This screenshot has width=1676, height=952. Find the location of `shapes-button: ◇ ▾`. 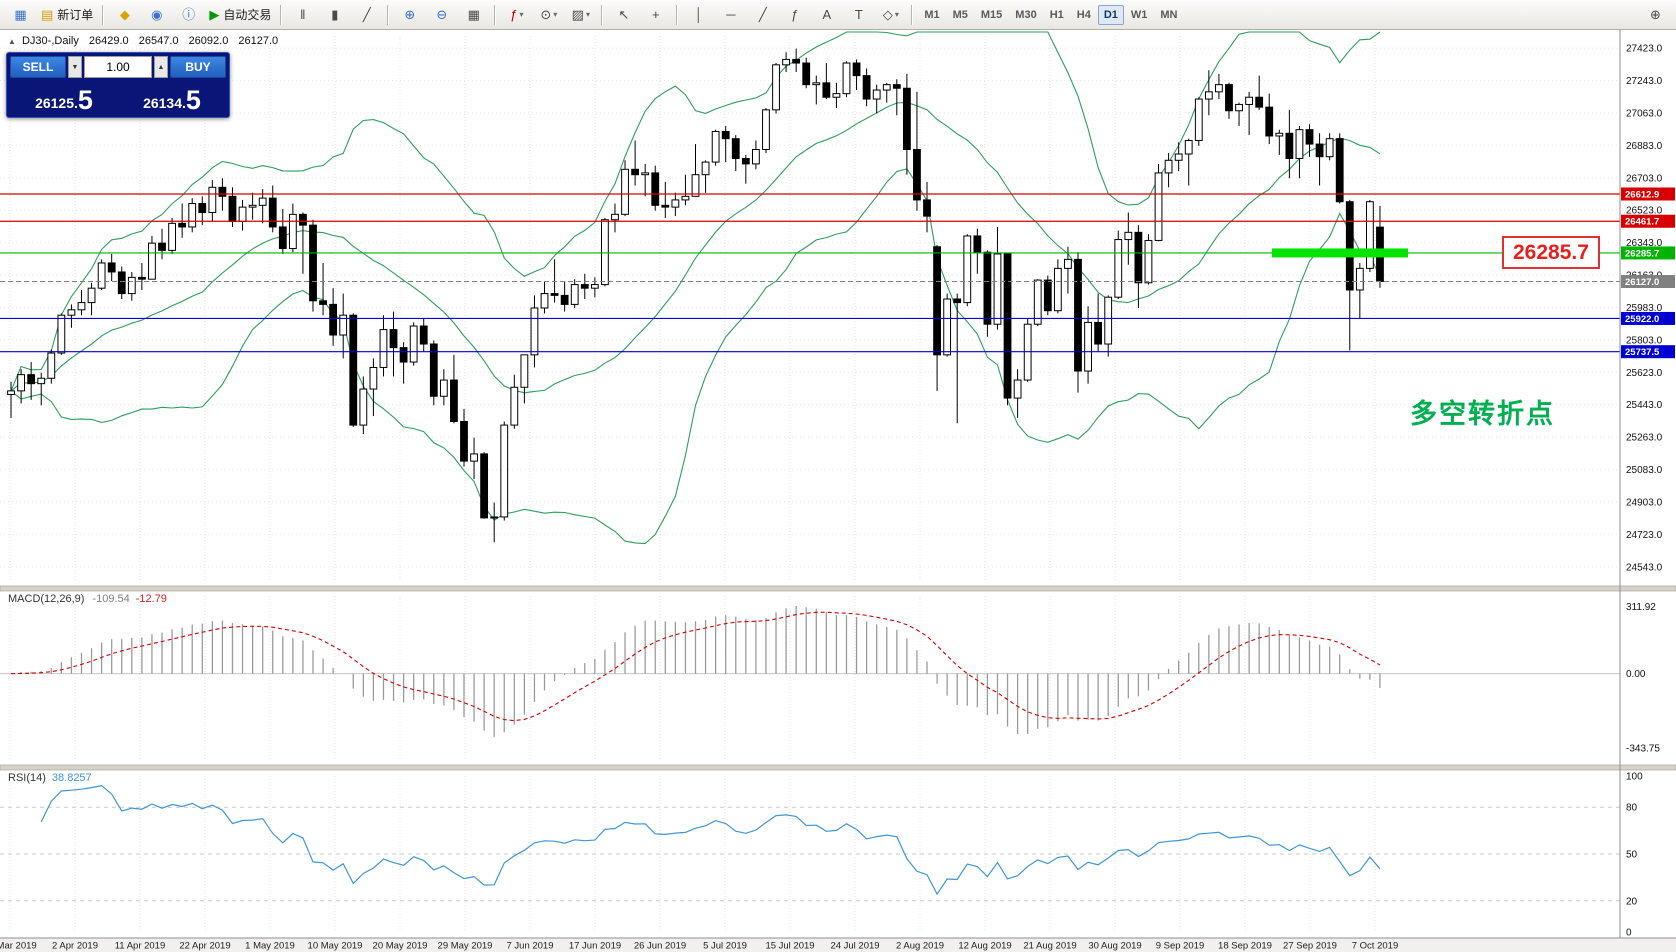

shapes-button: ◇ ▾ is located at coordinates (890, 15).